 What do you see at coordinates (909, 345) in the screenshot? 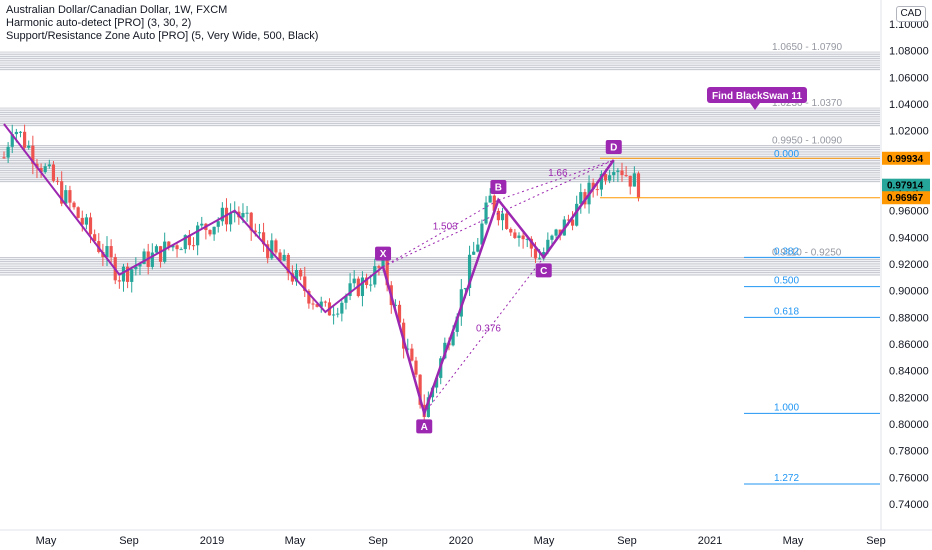
I see `price-tick-label: 0.86000` at bounding box center [909, 345].